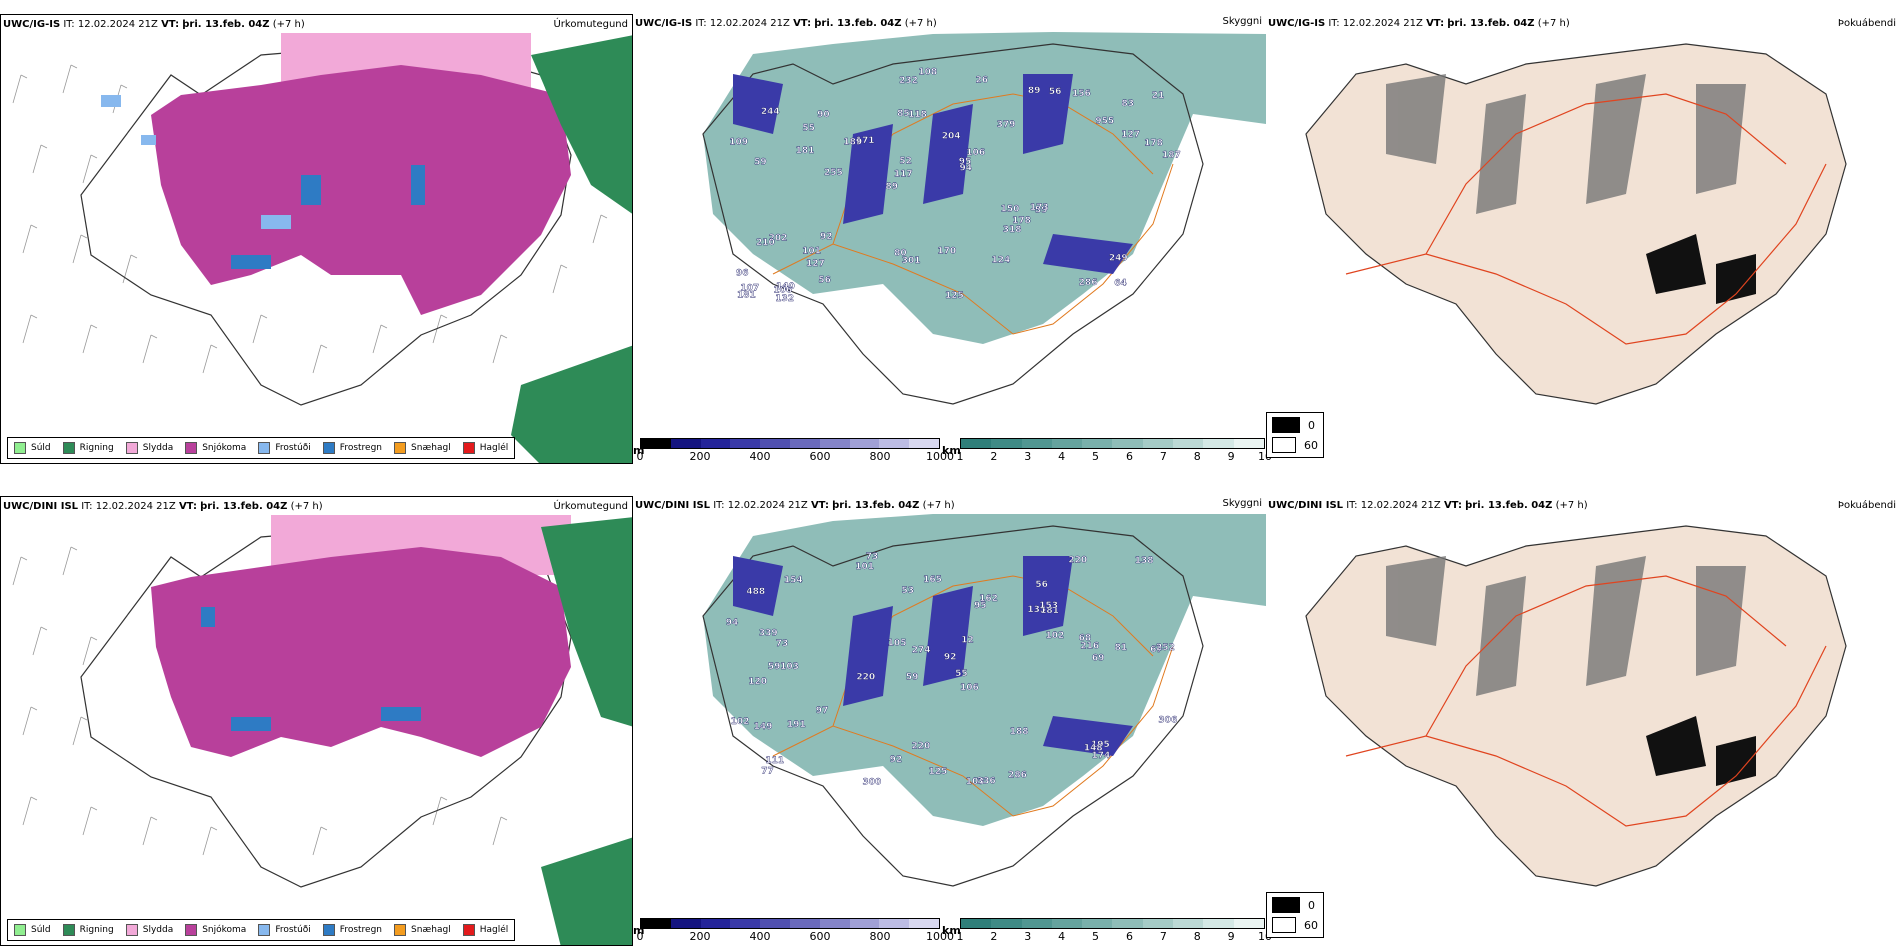 The width and height of the screenshot is (1900, 950). I want to click on visibility-unit-top: km, so click(951, 450).